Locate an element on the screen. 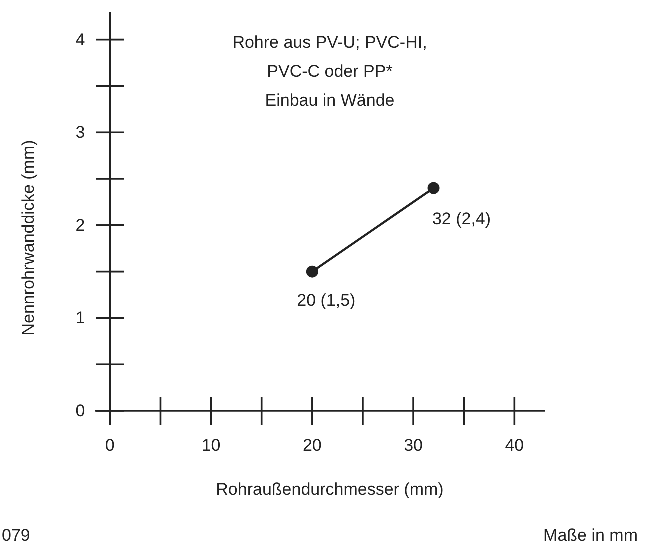  y-axis-title: Nennrohrwanddicke (mm) is located at coordinates (28, 238).